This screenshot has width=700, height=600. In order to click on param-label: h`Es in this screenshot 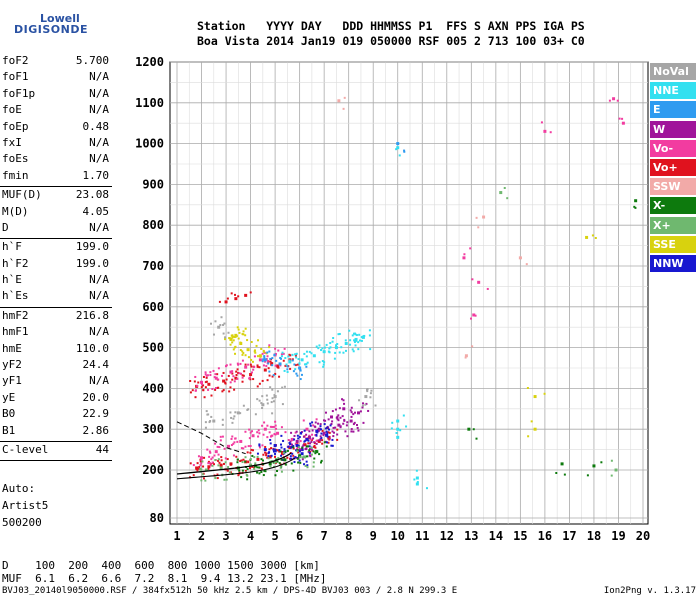, I will do `click(15, 296)`.